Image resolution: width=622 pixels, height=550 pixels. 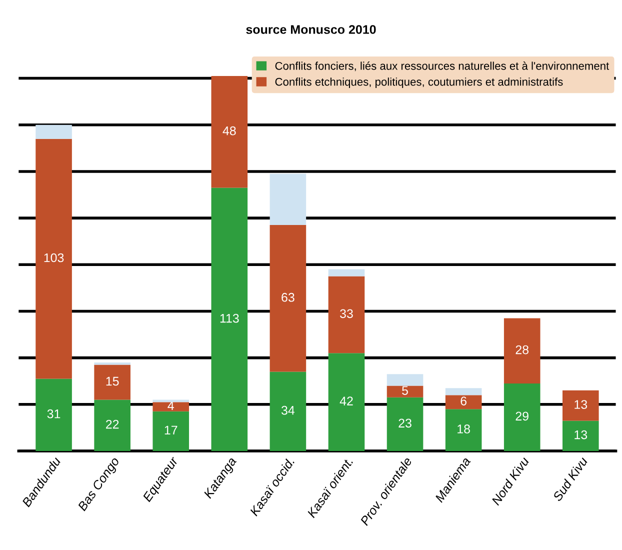 I want to click on data-label: 15, so click(x=112, y=381).